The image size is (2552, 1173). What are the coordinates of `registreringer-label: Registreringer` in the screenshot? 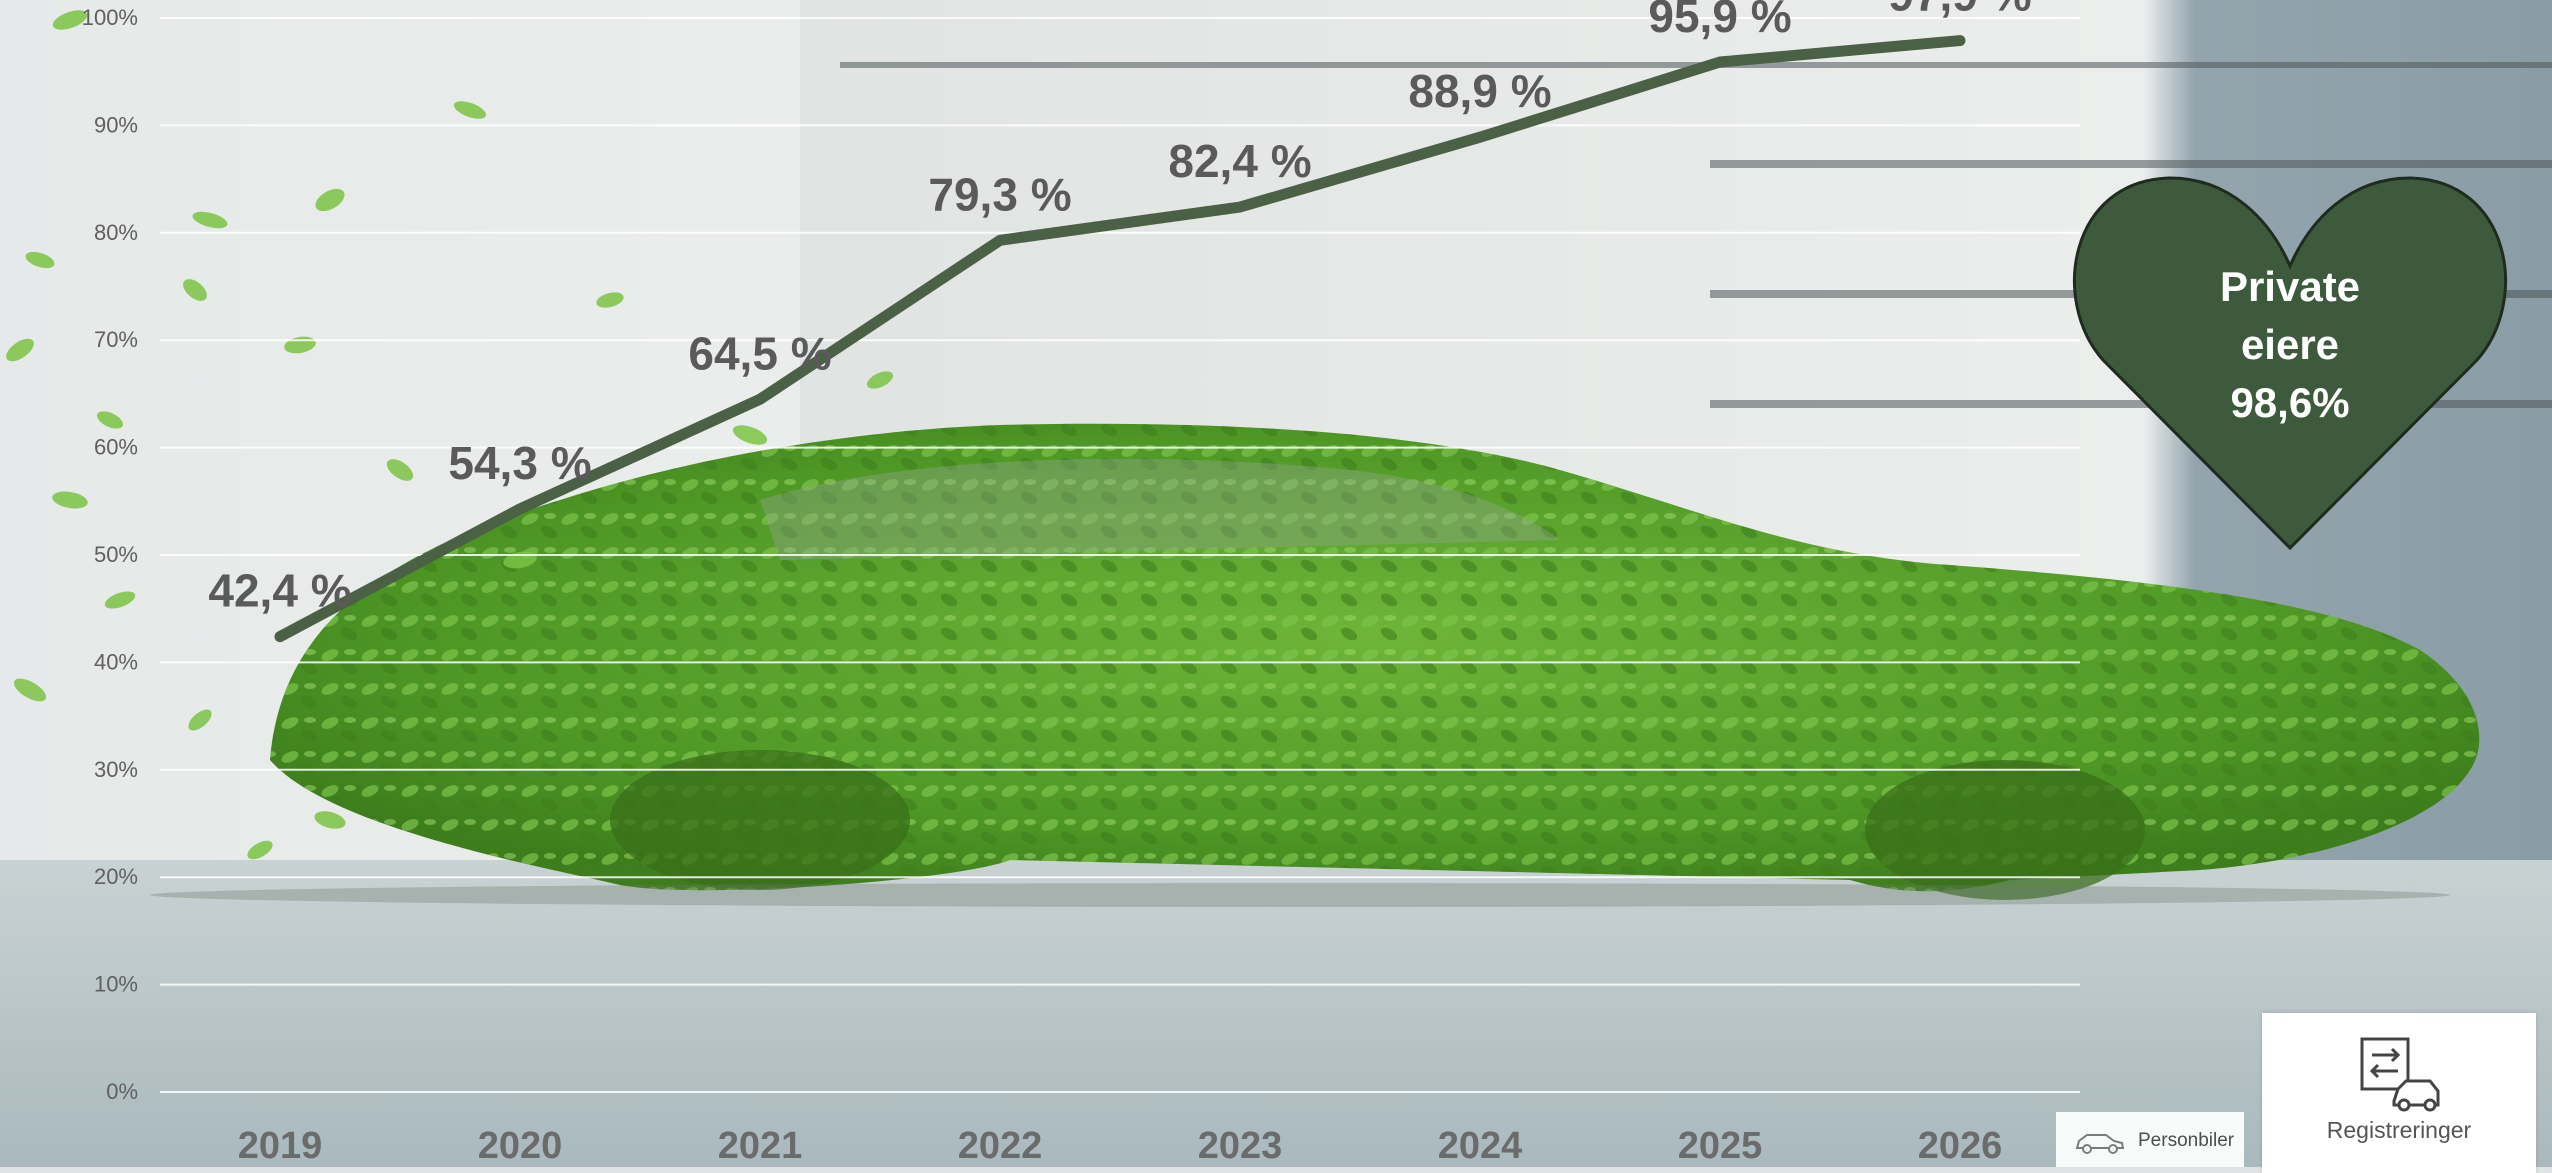 It's located at (2399, 1130).